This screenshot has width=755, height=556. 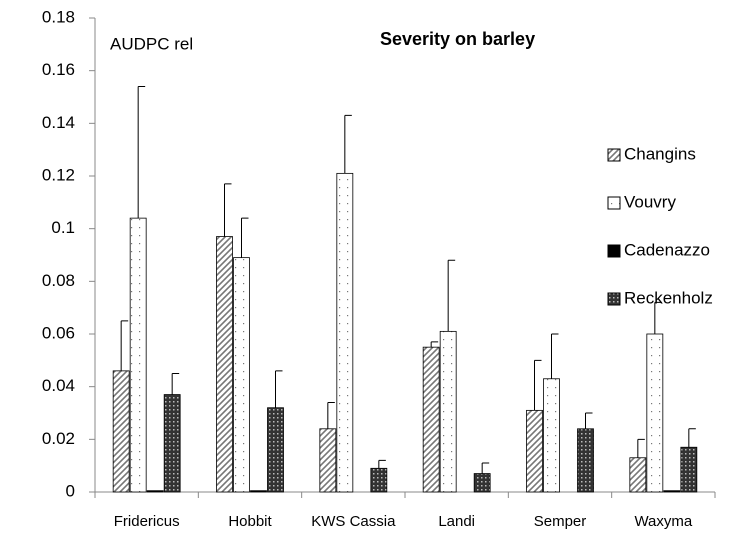 What do you see at coordinates (58, 16) in the screenshot?
I see `y-tick-label: 0.18` at bounding box center [58, 16].